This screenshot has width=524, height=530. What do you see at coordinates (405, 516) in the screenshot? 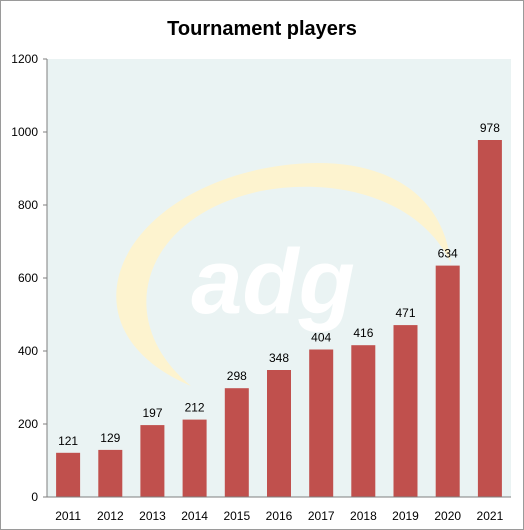
I see `x-tick-label-2019: 2019` at bounding box center [405, 516].